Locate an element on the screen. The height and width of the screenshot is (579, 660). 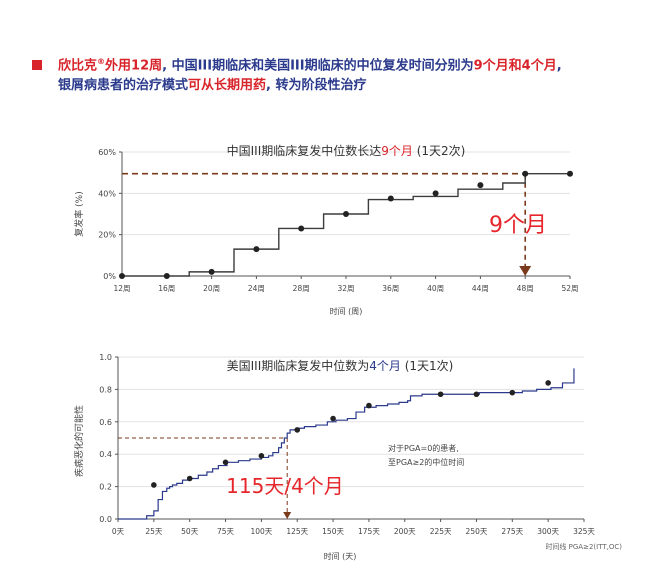
c2-xtick-label: 75天 is located at coordinates (226, 531).